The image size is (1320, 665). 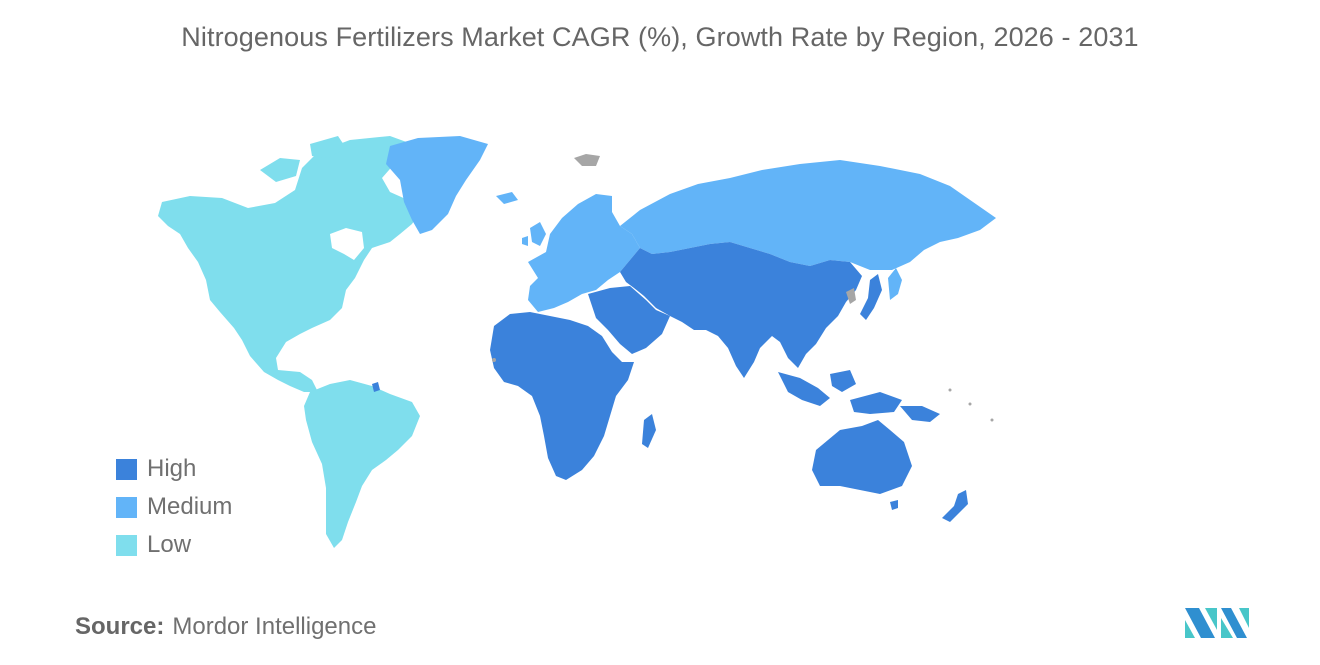 What do you see at coordinates (494, 360) in the screenshot?
I see `region-cape-verde` at bounding box center [494, 360].